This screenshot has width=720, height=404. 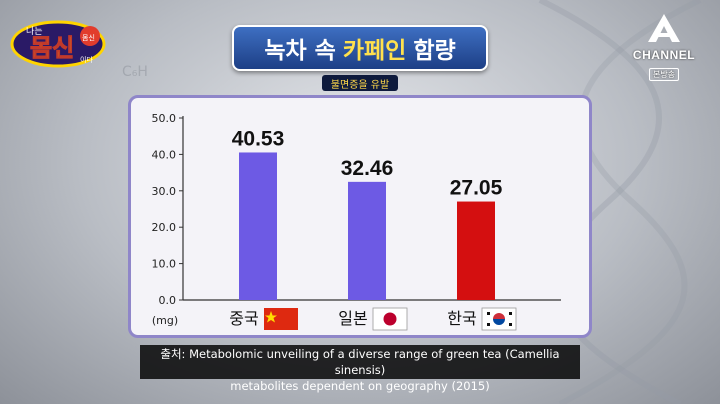 I want to click on y-tick-label: 40.0, so click(x=164, y=154).